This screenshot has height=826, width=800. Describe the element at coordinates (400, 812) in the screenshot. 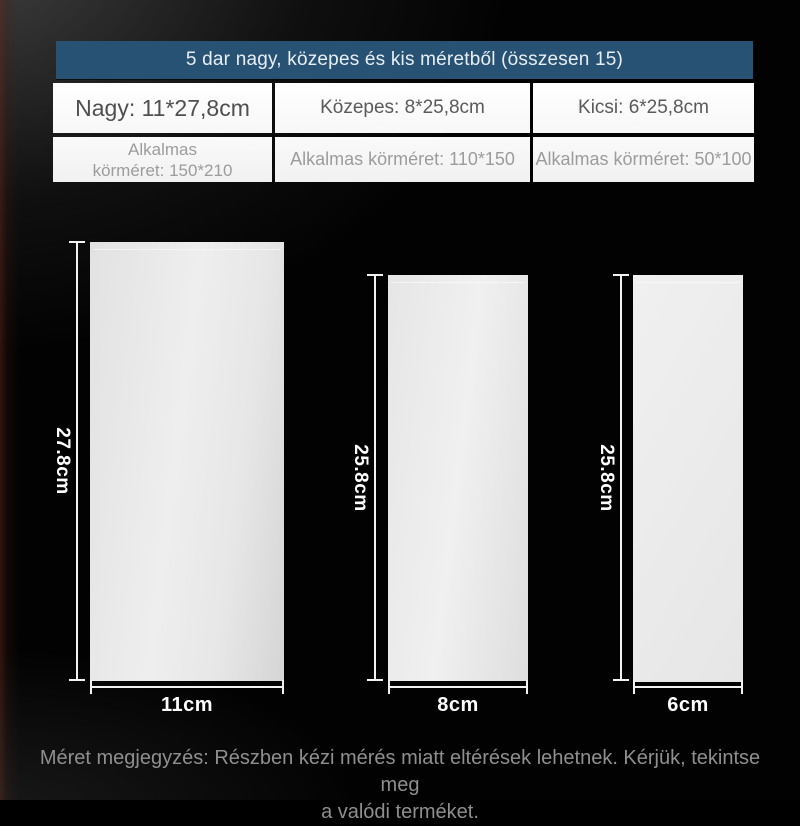

I see `size-note-line2: a valódi terméket.` at that location.